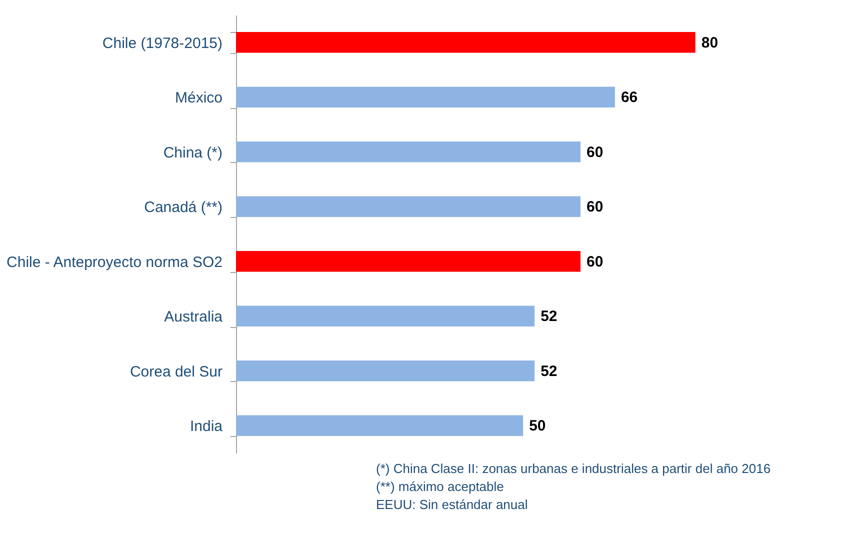  What do you see at coordinates (183, 207) in the screenshot?
I see `y-tick-label: Canadá (**)` at bounding box center [183, 207].